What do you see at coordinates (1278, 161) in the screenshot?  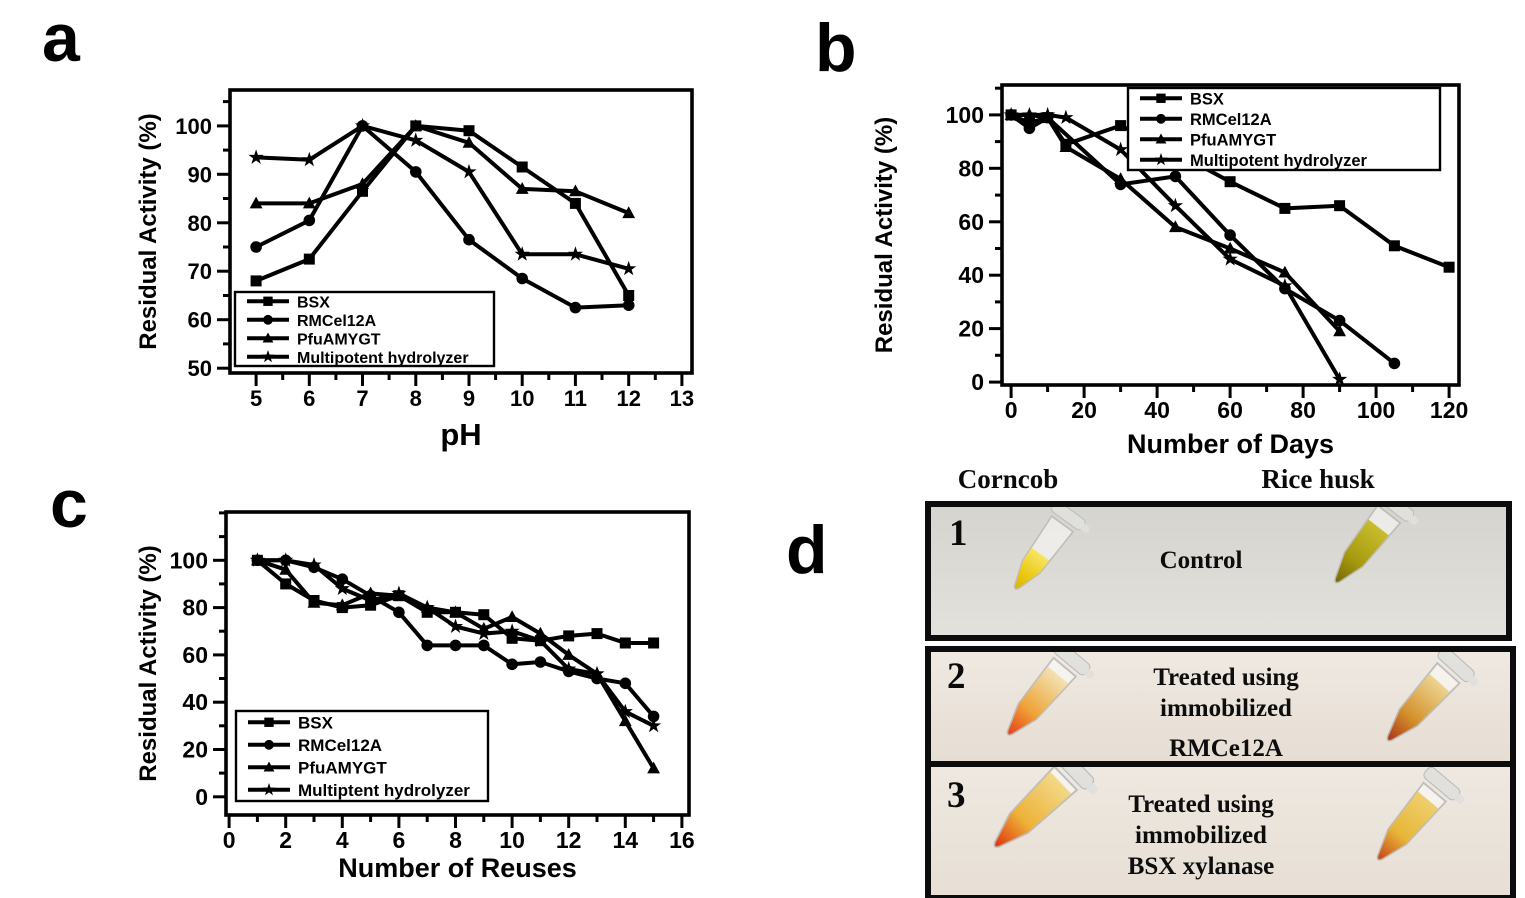 I see `legend-label: Multipotent hydrolyzer` at bounding box center [1278, 161].